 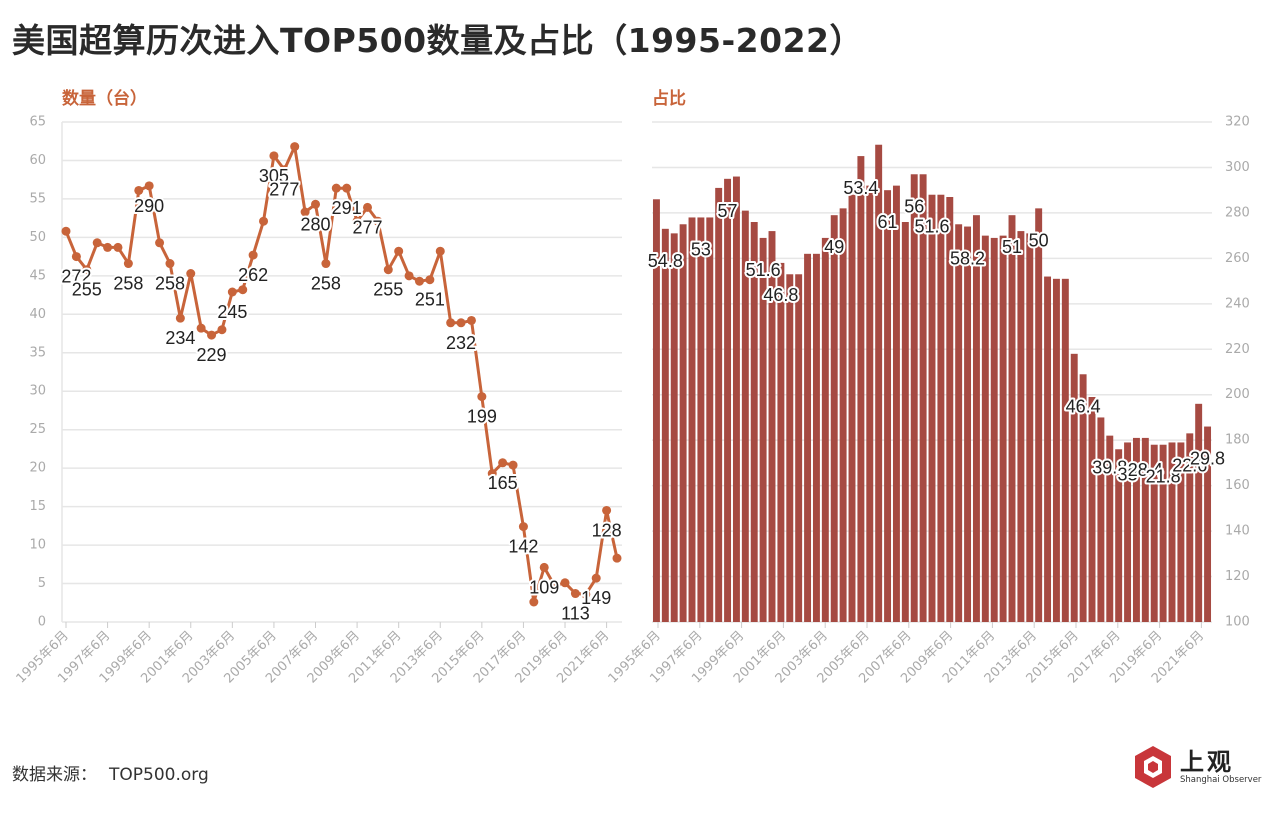 What do you see at coordinates (1189, 465) in the screenshot?
I see `data-label: 22.6` at bounding box center [1189, 465].